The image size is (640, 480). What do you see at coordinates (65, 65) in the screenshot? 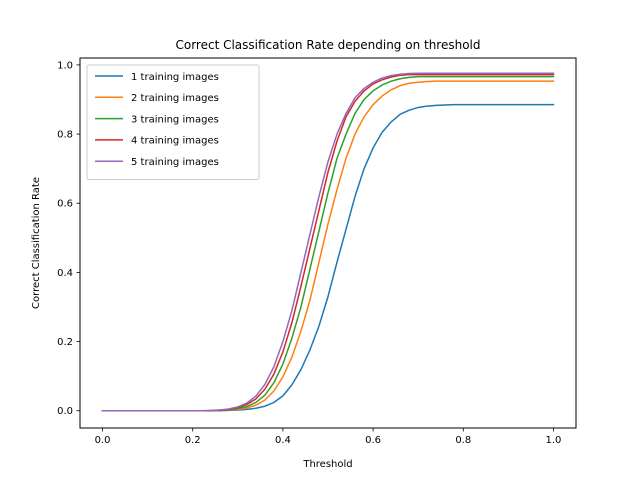
I see `y-tick-label: 1.0` at bounding box center [65, 65].